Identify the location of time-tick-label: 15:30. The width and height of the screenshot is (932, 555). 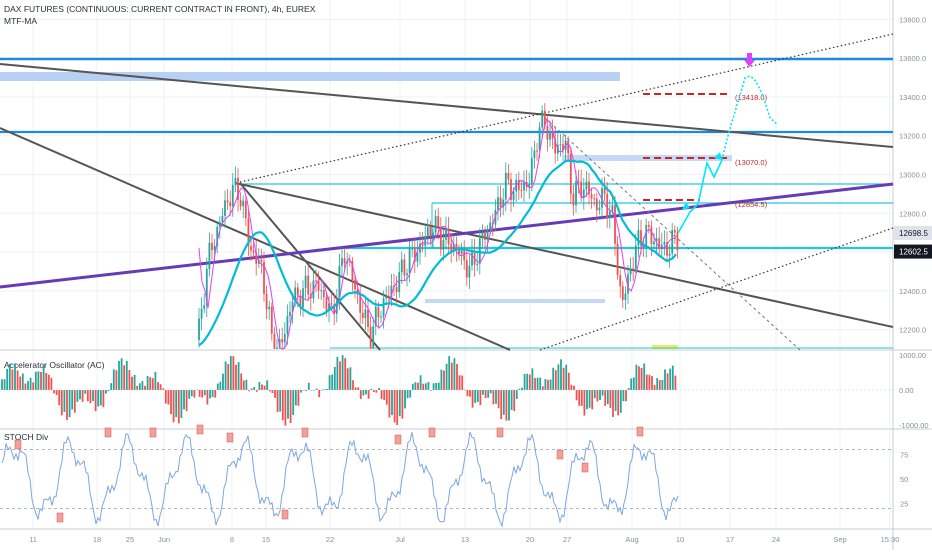
(890, 539).